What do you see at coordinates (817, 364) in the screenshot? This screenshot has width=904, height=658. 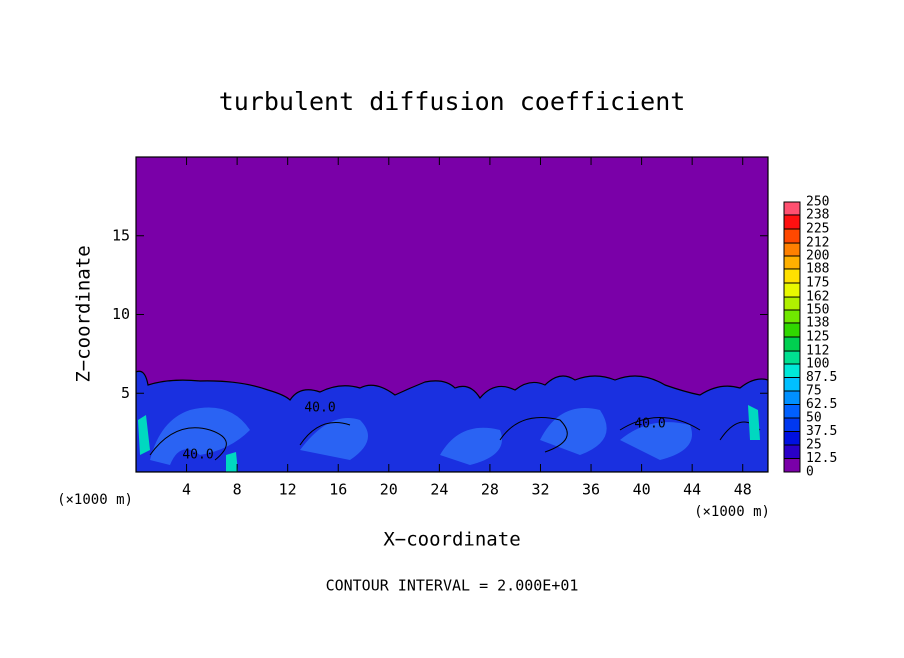 I see `colorbar-label: 100` at bounding box center [817, 364].